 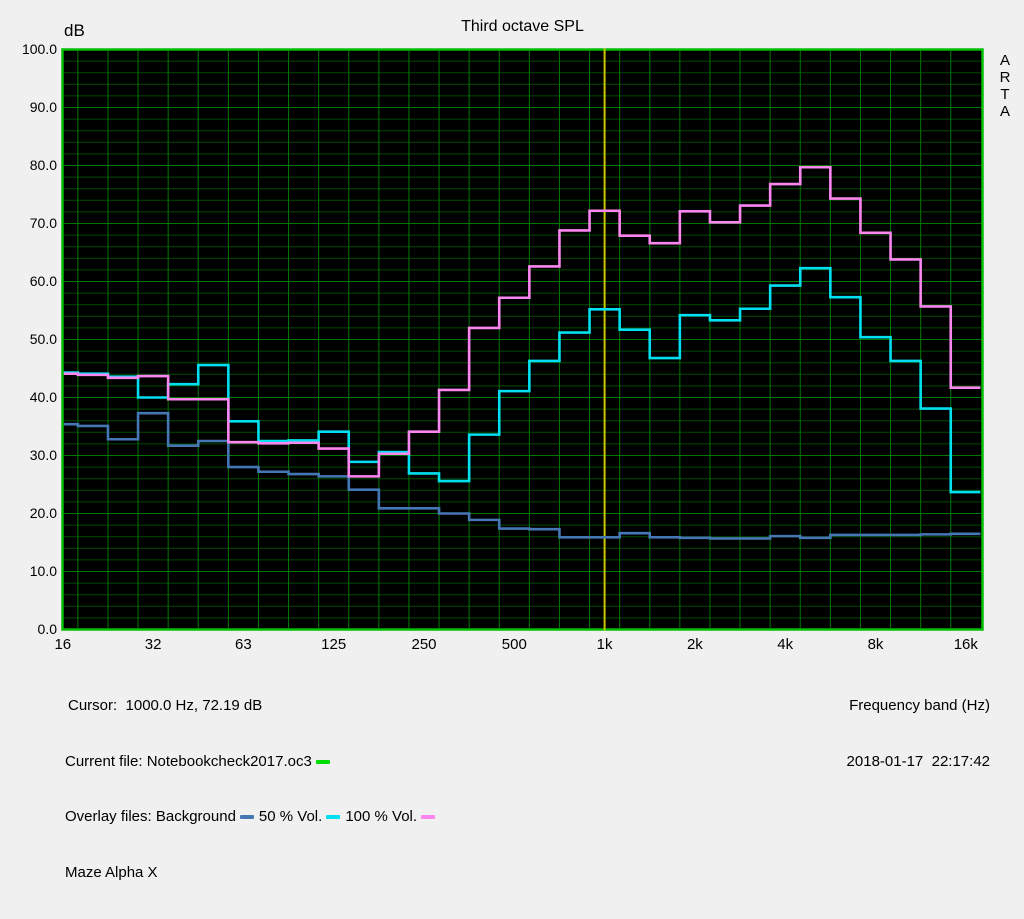 I want to click on y-tick-label: 70.0, so click(x=43, y=223).